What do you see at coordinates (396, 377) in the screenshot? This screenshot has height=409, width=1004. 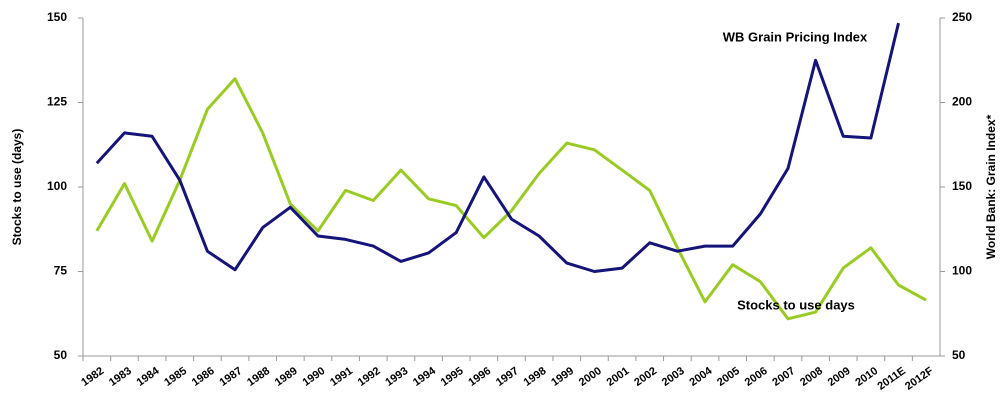 I see `x-tick-label: 1993` at bounding box center [396, 377].